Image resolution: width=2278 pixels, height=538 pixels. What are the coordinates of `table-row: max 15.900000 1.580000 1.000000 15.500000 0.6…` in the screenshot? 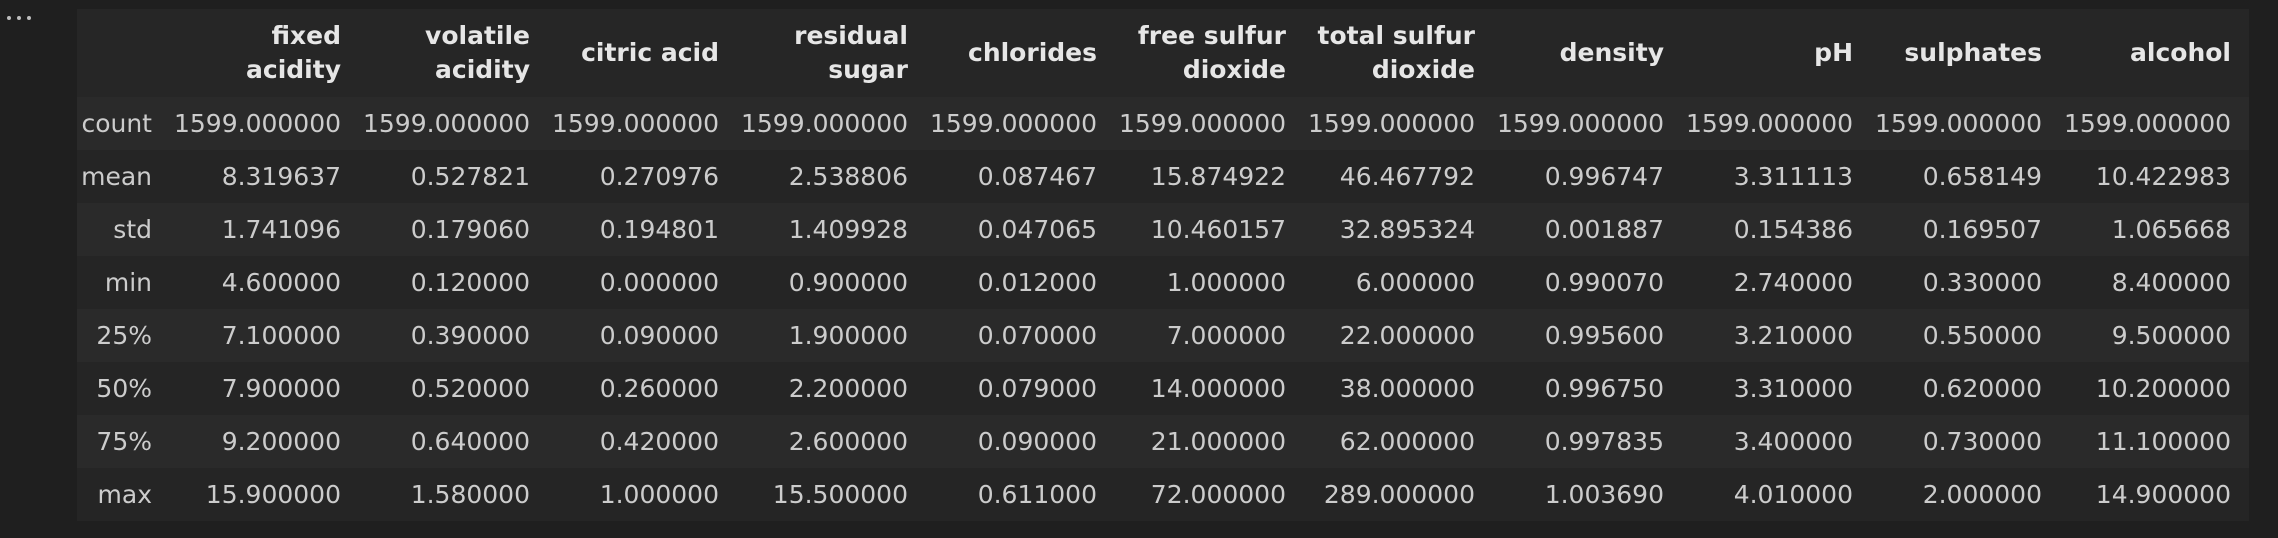 It's located at (1163, 494).